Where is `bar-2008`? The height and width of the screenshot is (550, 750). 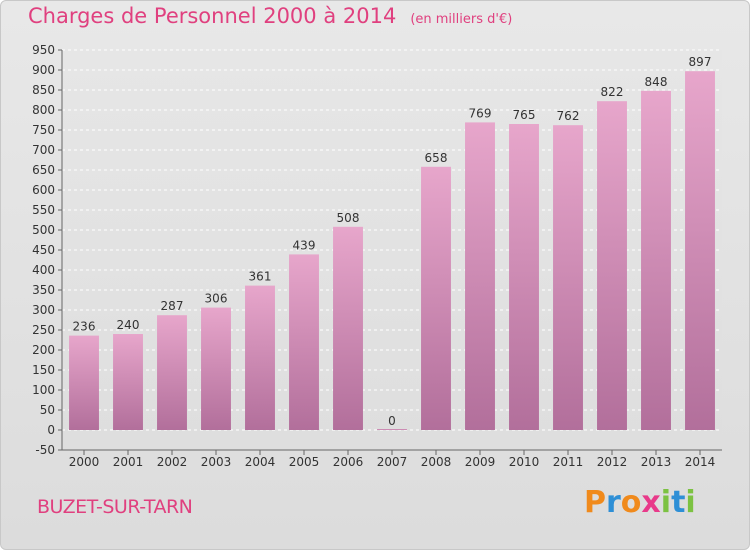 bar-2008 is located at coordinates (436, 298).